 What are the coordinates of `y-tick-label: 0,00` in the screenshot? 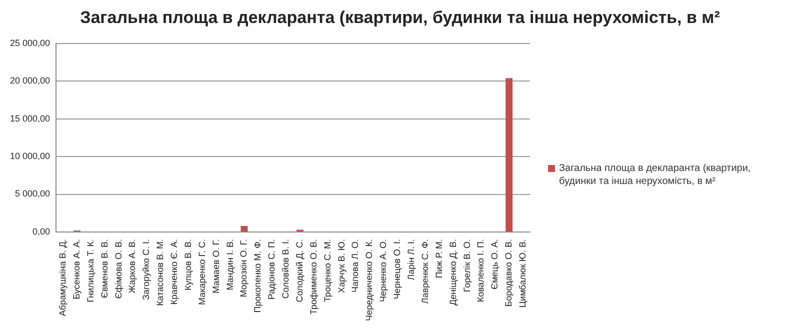 It's located at (41, 231).